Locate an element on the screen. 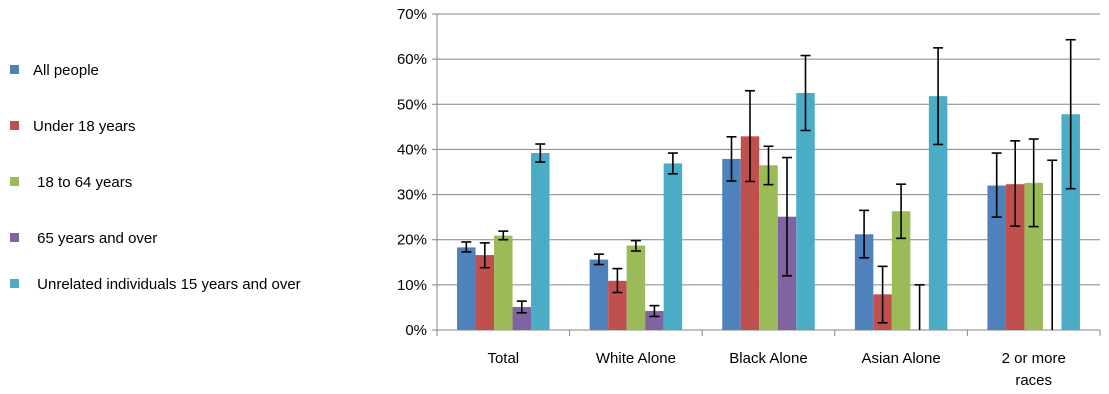  x-tick-label: 2 or more races is located at coordinates (1034, 369).